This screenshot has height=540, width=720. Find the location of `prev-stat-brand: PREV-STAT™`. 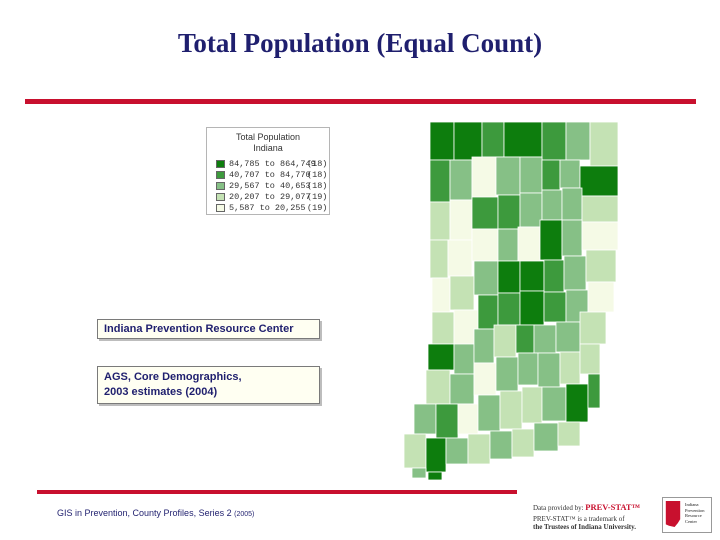

prev-stat-brand: PREV-STAT™ is located at coordinates (613, 507).